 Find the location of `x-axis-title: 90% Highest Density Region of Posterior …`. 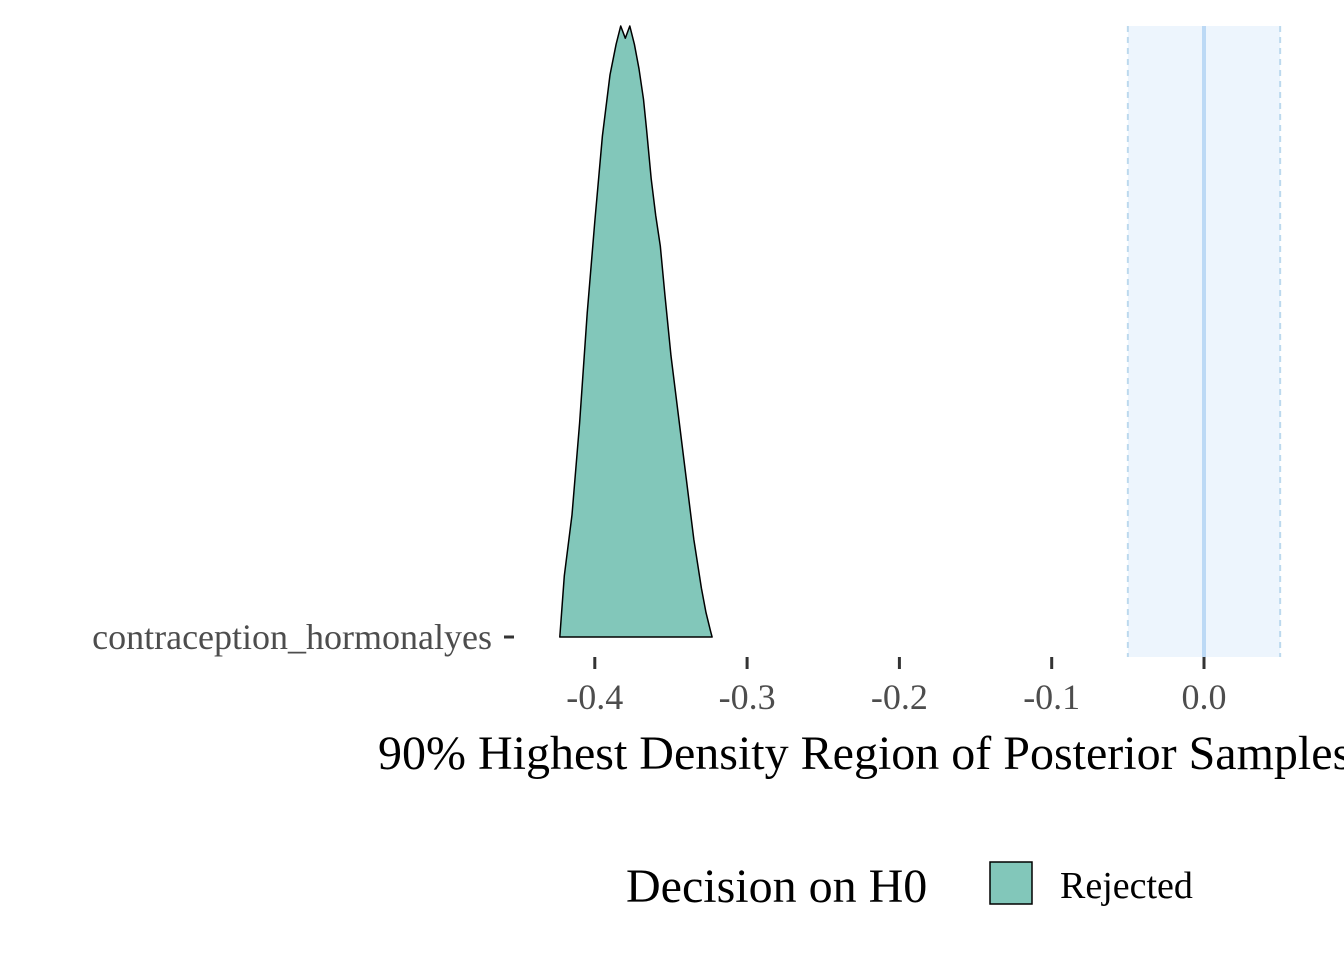

x-axis-title: 90% Highest Density Region of Posterior … is located at coordinates (861, 753).